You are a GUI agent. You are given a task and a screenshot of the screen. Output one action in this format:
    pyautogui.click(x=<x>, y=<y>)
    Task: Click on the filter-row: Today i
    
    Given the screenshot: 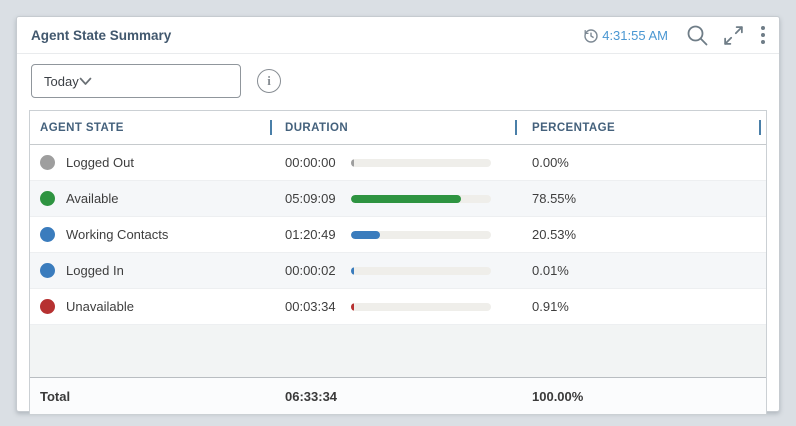 What is the action you would take?
    pyautogui.click(x=398, y=80)
    